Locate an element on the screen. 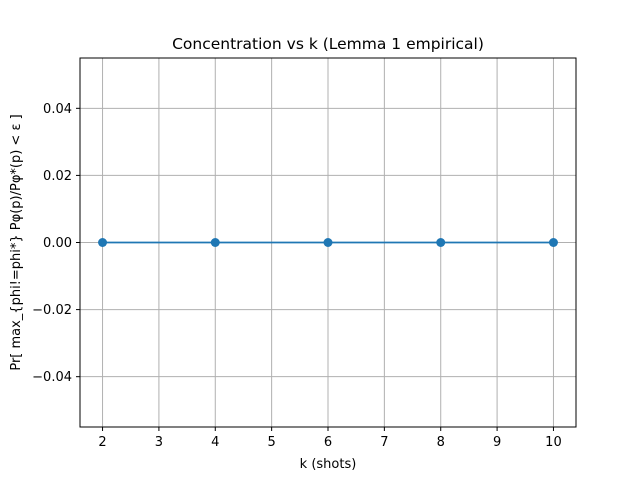  y-axis-label: Pr[ max_{phi!=phi*} Pφ(p)/Pφ*(p) < ε ] is located at coordinates (16, 242).